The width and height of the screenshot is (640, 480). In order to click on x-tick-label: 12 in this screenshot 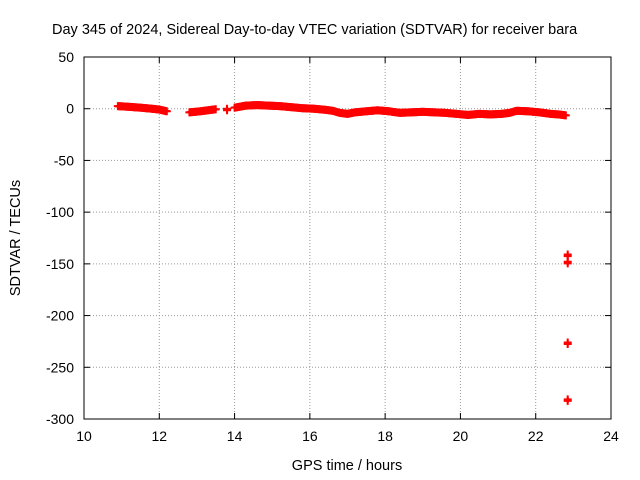, I will do `click(159, 436)`.